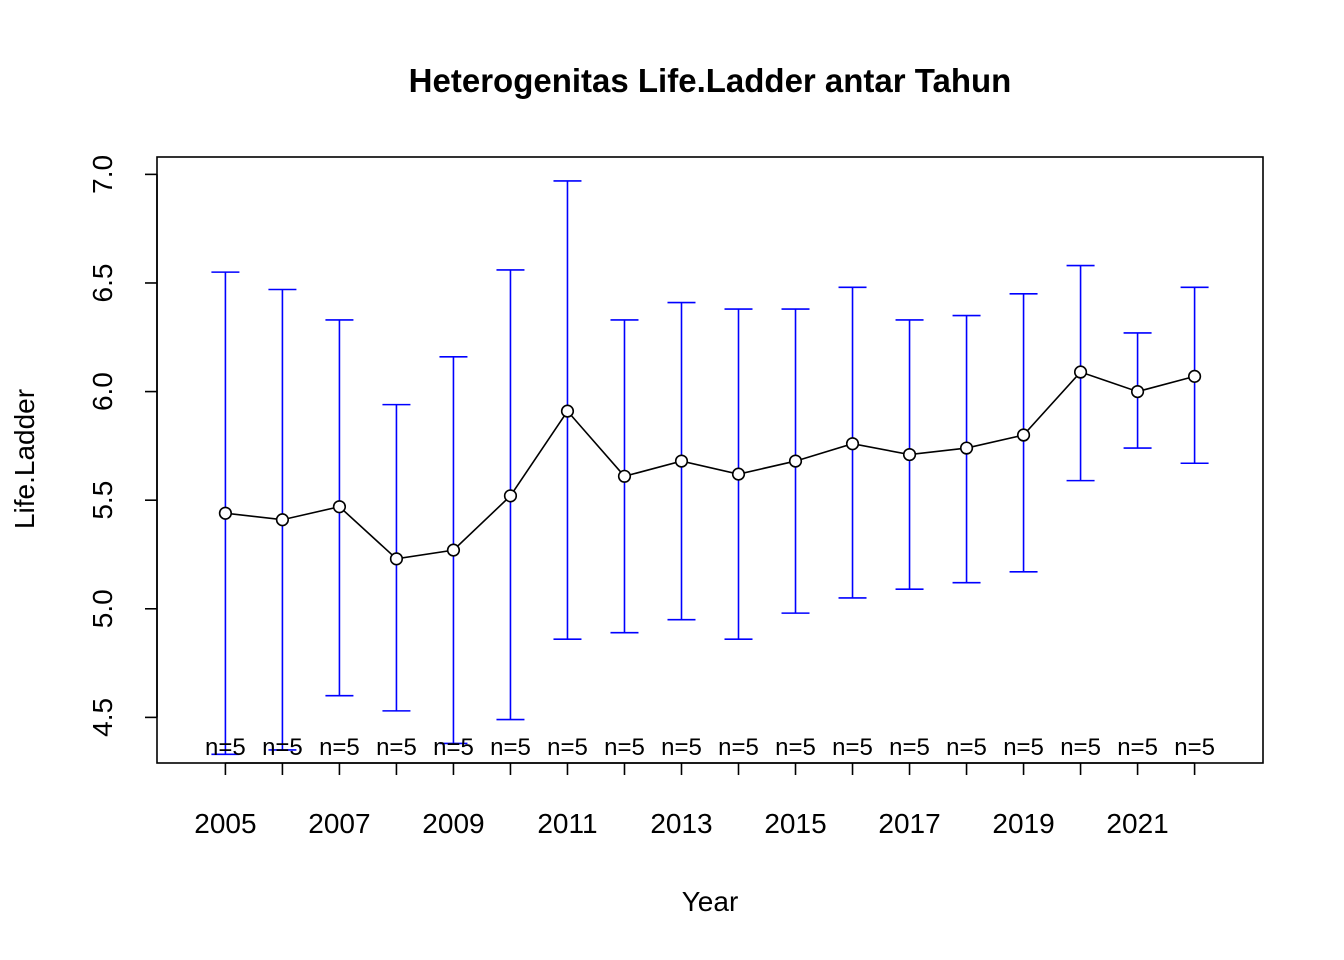  I want to click on x-tick-label: 2009, so click(453, 823).